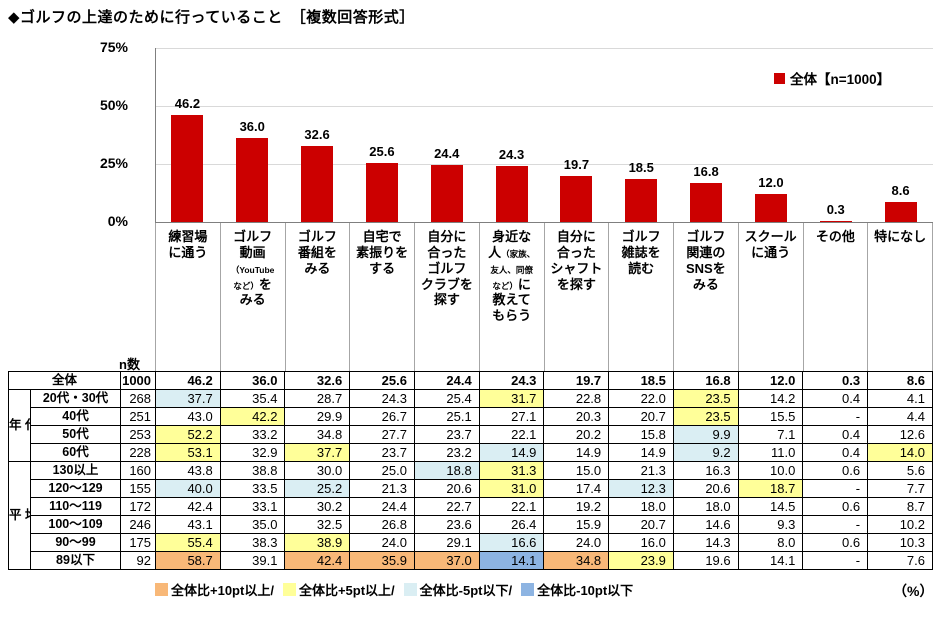  I want to click on bar-value-label: 24.4, so click(447, 154).